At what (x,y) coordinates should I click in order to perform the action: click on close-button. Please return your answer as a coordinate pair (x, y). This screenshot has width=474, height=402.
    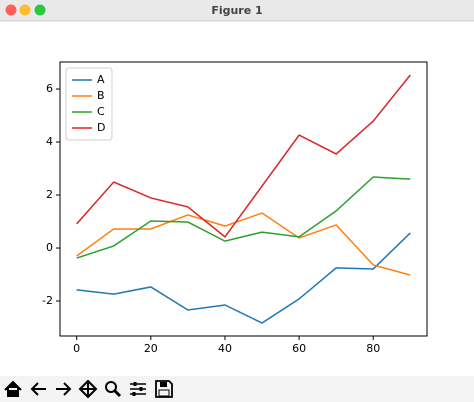
    Looking at the image, I should click on (11, 10).